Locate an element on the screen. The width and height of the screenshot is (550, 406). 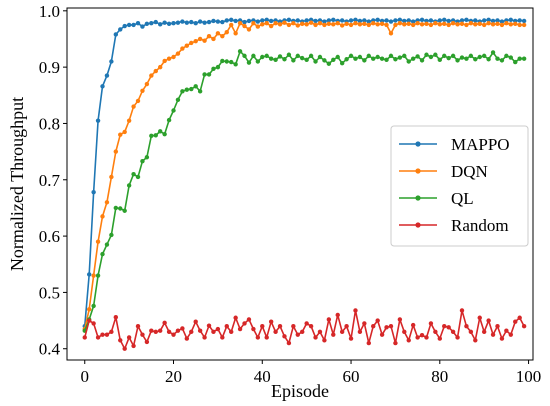
y-tick-label: 0.8 is located at coordinates (49, 123).